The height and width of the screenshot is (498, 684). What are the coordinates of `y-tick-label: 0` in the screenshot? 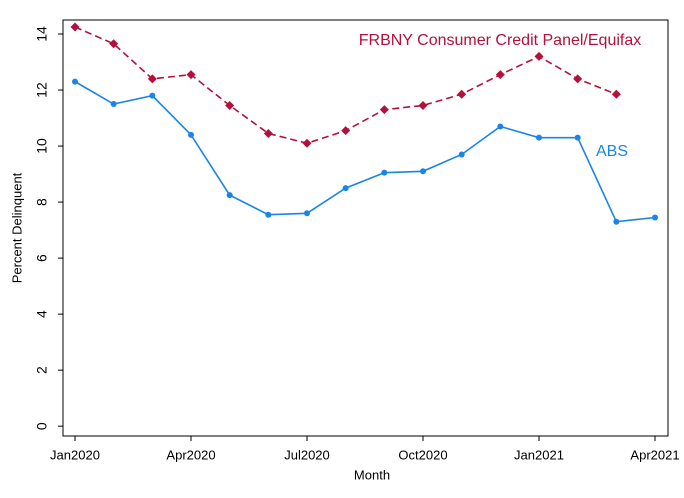 It's located at (42, 426).